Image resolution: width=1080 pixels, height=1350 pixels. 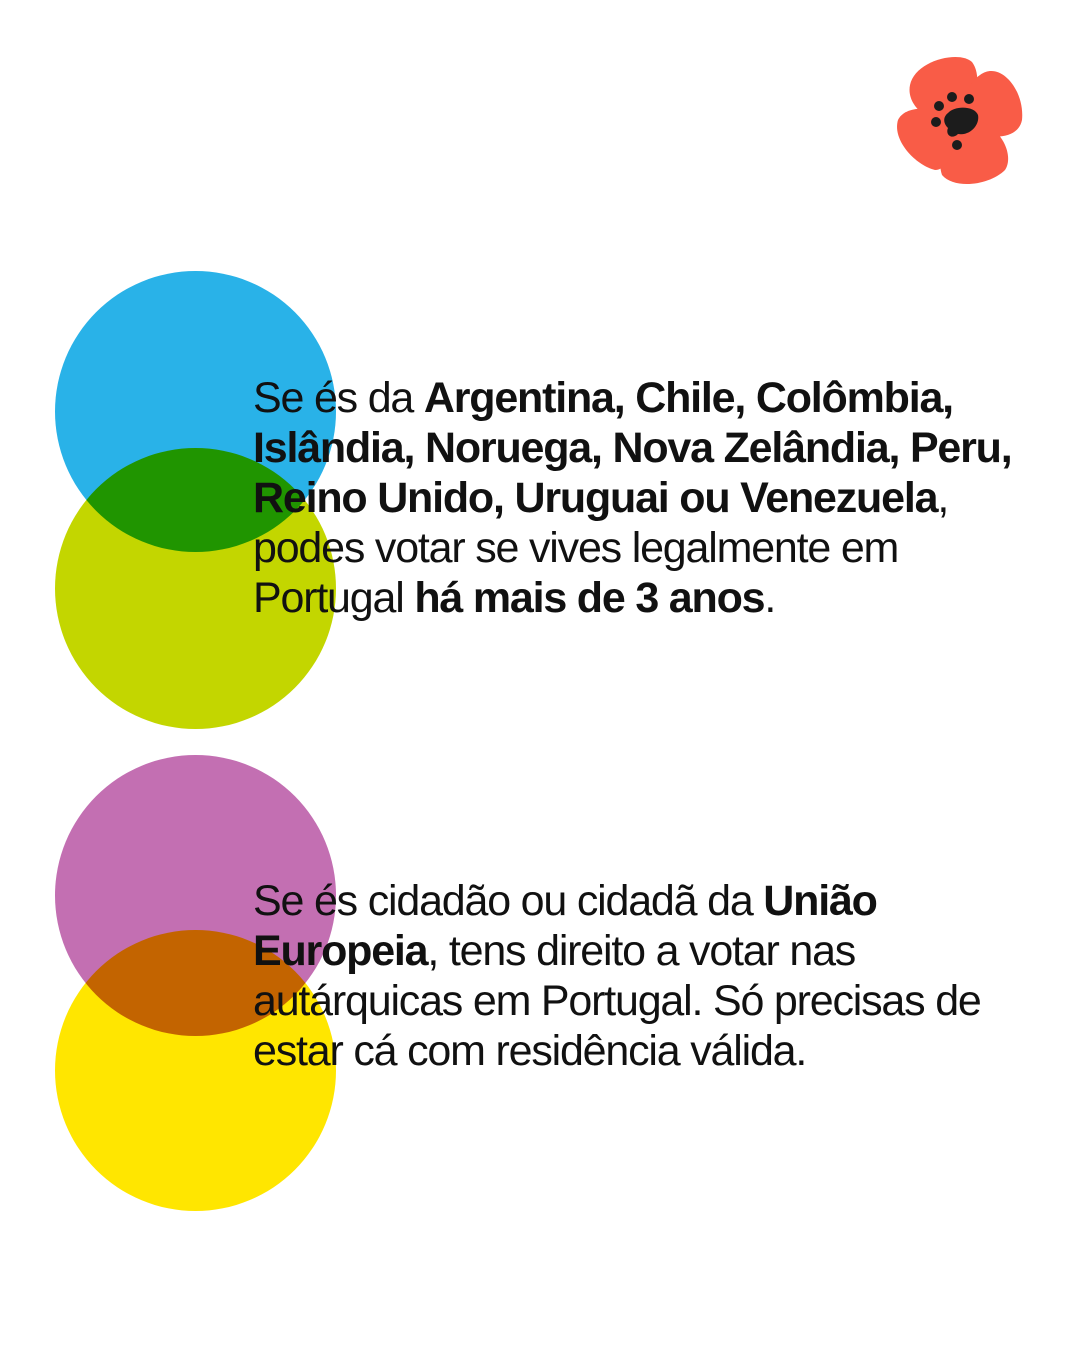 I want to click on poppy-flower-icon, so click(x=960, y=120).